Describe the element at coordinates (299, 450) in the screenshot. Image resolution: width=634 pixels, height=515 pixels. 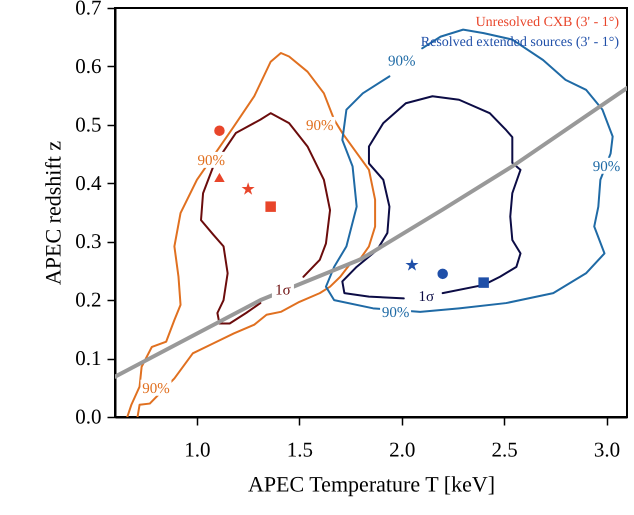
I see `x-tick-label: 1.5` at that location.